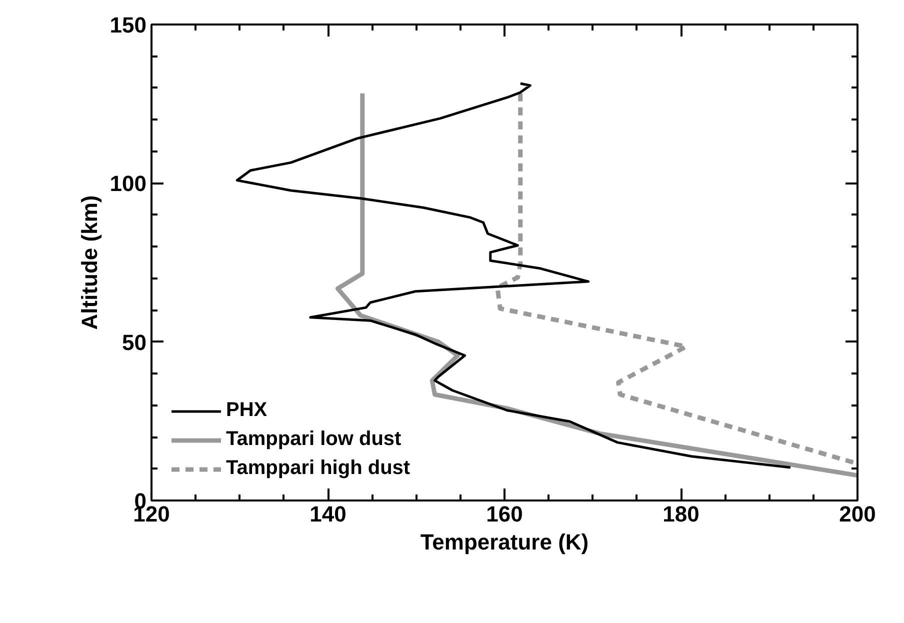 This screenshot has width=904, height=623. What do you see at coordinates (681, 514) in the screenshot?
I see `x-tick-label: 180` at bounding box center [681, 514].